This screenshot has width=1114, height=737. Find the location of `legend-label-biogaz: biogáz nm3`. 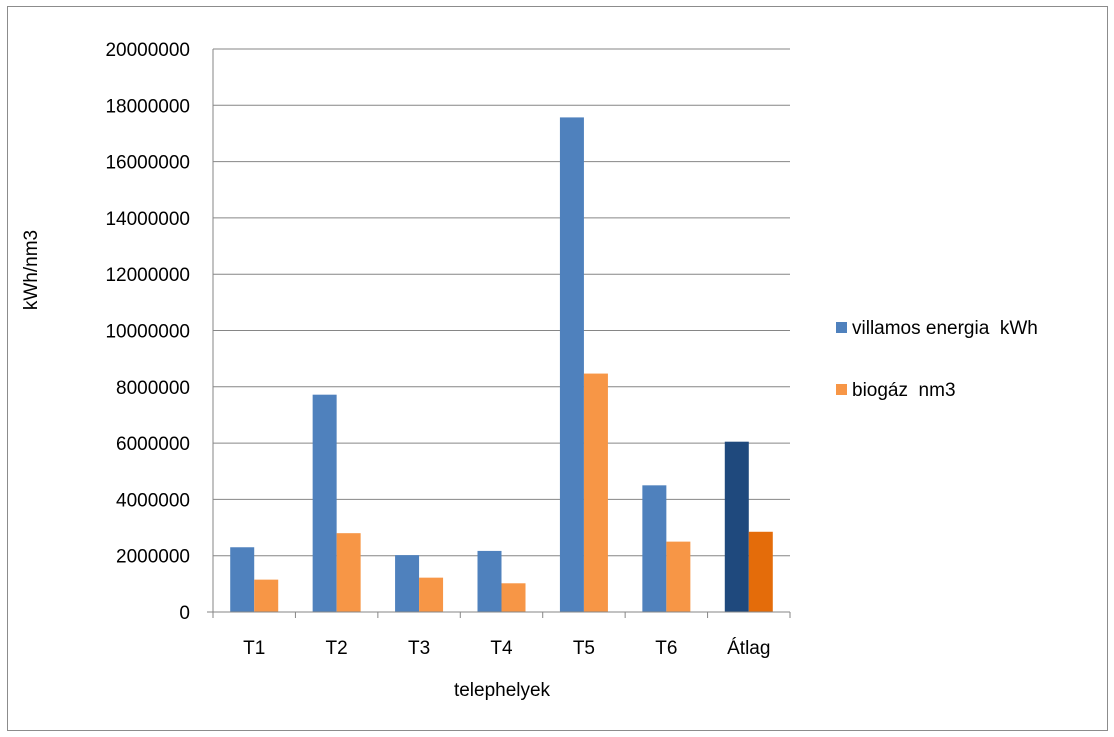

legend-label-biogaz: biogáz nm3 is located at coordinates (904, 390).